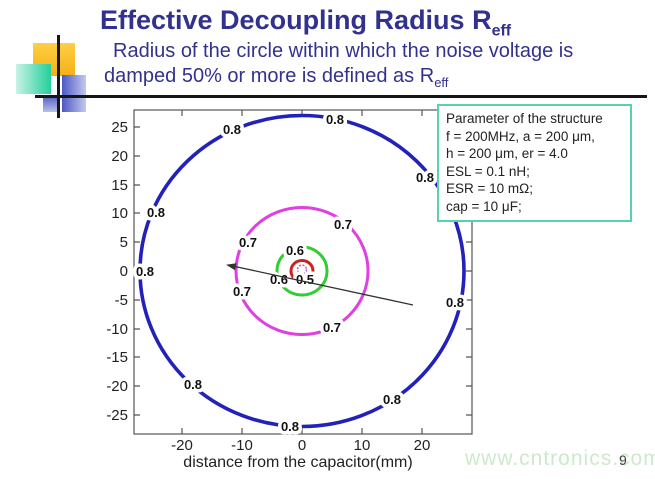 The image size is (655, 479). What do you see at coordinates (302, 445) in the screenshot?
I see `x-tick-label: 0` at bounding box center [302, 445].